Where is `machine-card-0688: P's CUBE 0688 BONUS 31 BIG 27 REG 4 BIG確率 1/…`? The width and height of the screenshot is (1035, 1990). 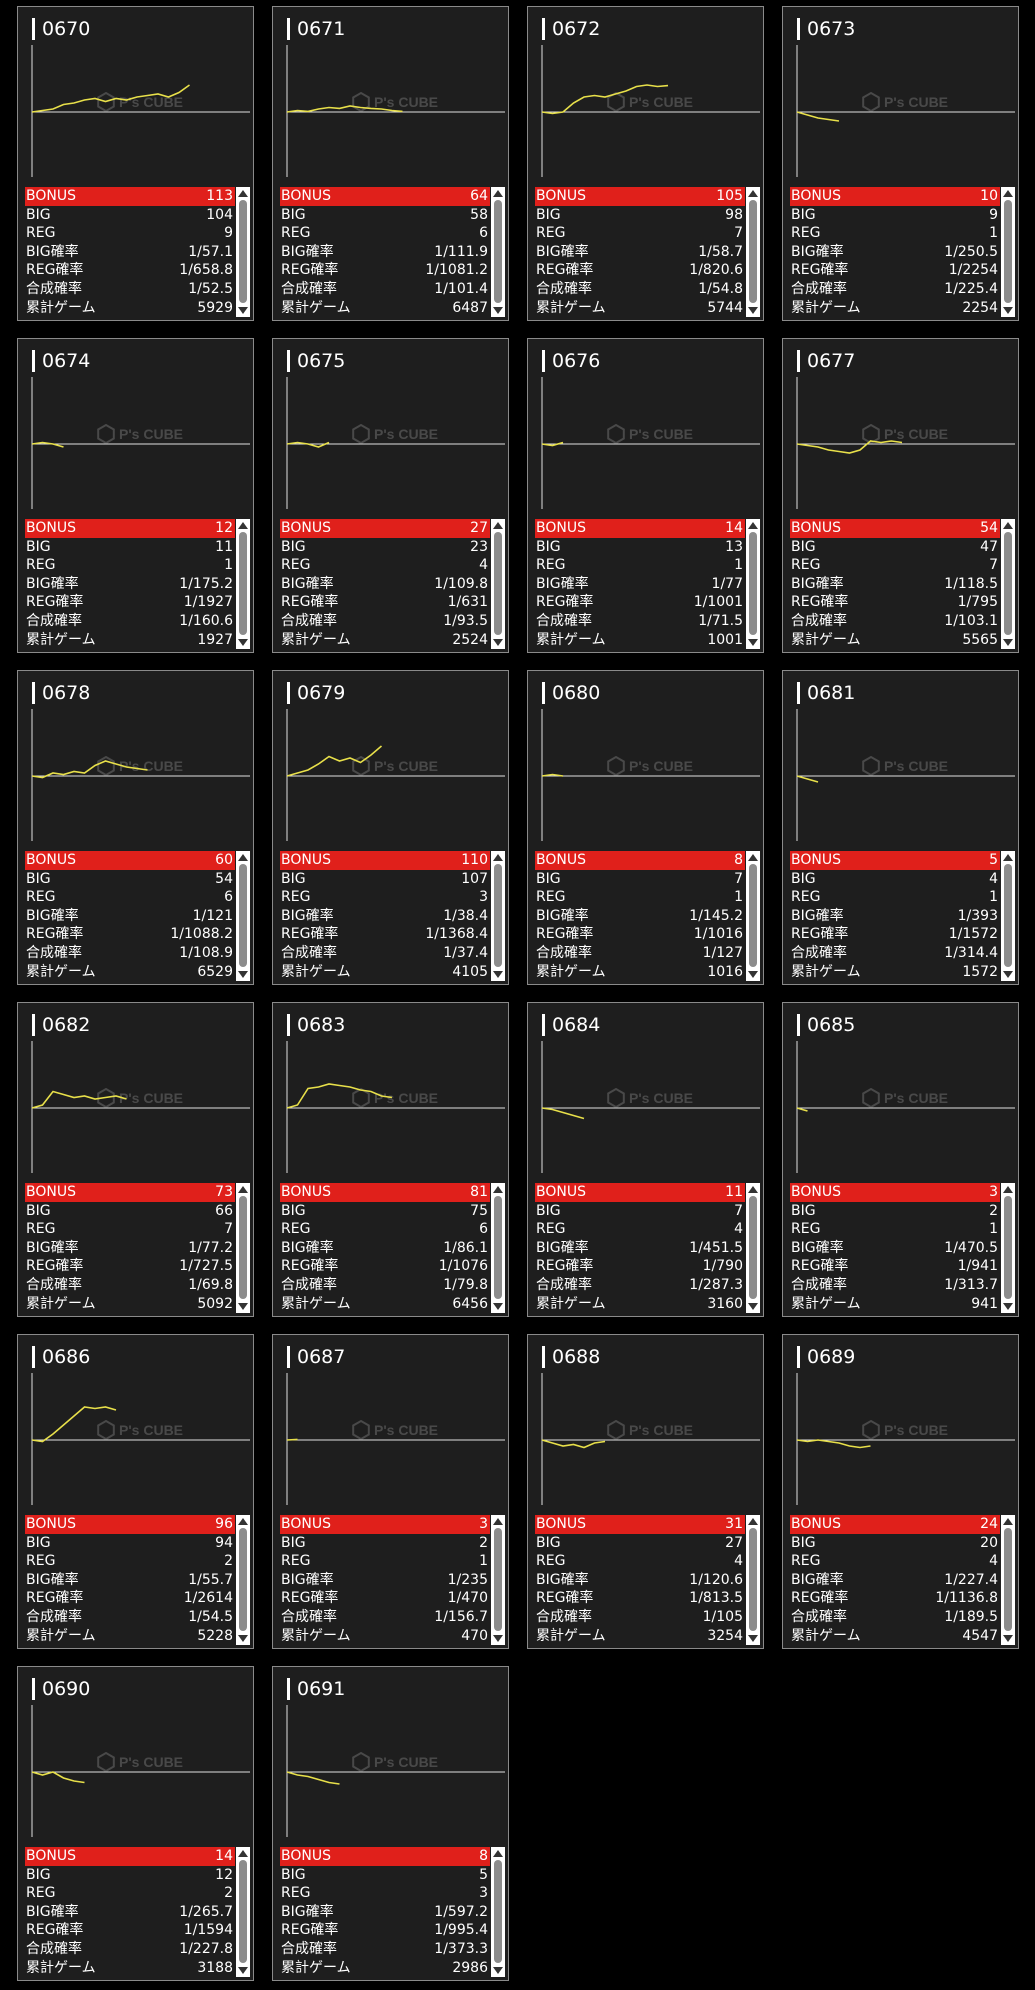
machine-card-0688: P's CUBE 0688 BONUS 31 BIG 27 REG 4 BIG確率 1/… is located at coordinates (645, 1491).